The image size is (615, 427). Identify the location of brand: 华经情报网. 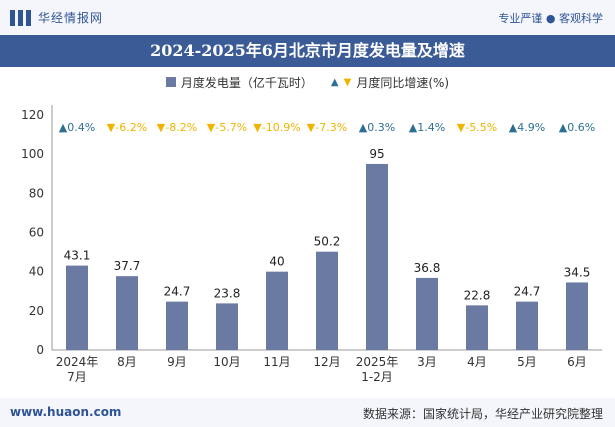
(56, 17).